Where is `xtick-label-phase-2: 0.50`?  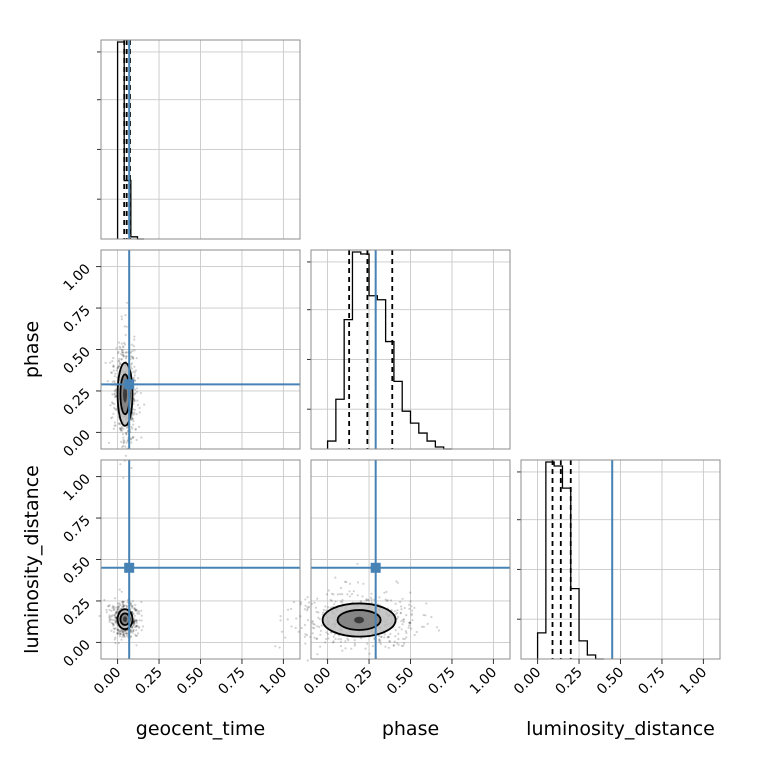
xtick-label-phase-2: 0.50 is located at coordinates (400, 681).